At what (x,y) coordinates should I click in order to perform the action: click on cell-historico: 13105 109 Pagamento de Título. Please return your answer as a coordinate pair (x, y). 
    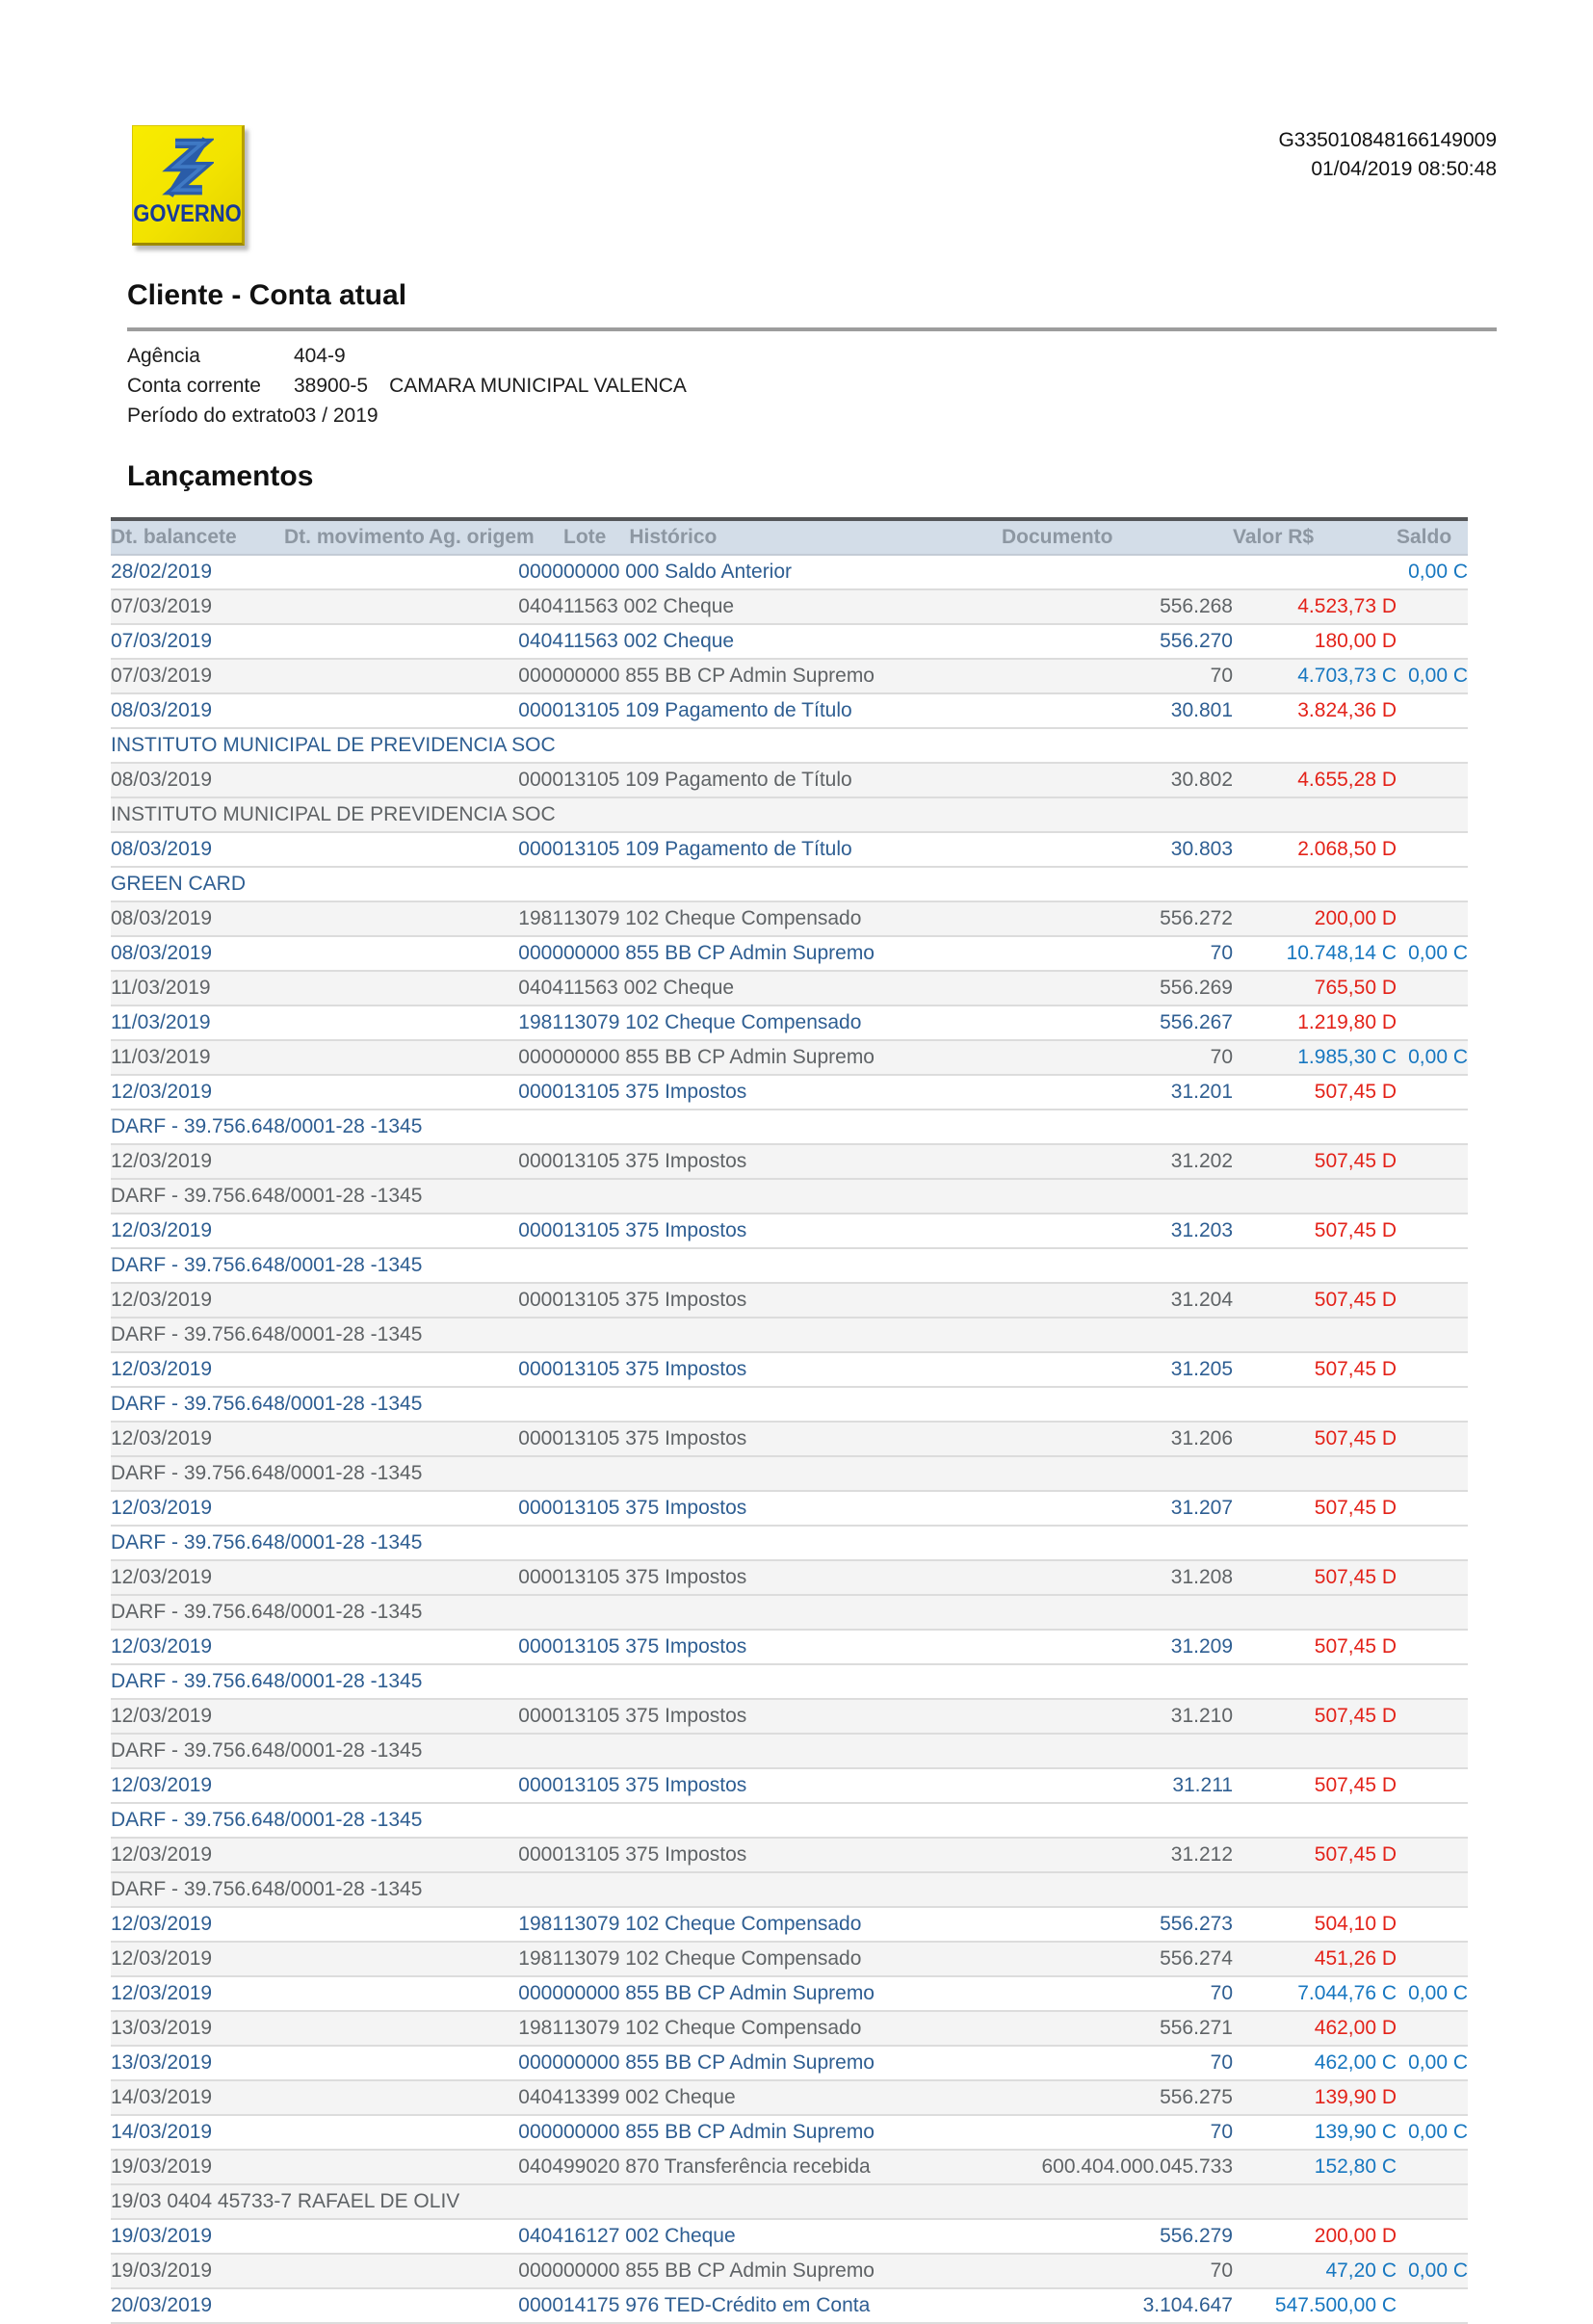
    Looking at the image, I should click on (782, 850).